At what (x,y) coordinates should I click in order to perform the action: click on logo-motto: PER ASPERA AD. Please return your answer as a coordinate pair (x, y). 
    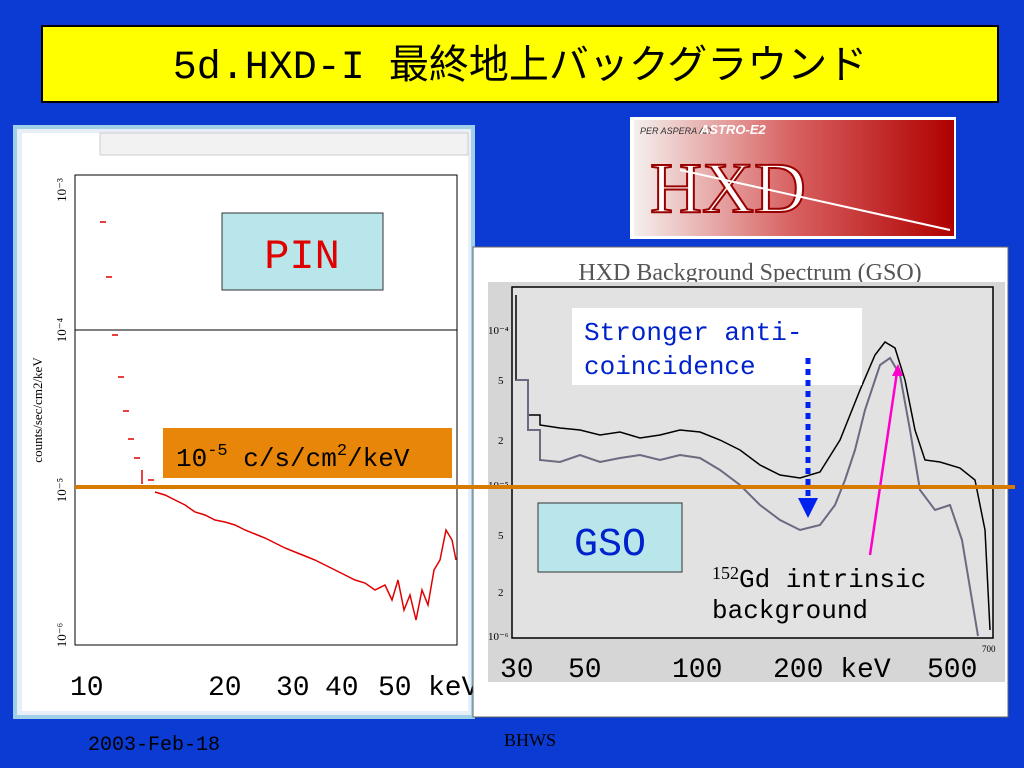
    Looking at the image, I should click on (676, 131).